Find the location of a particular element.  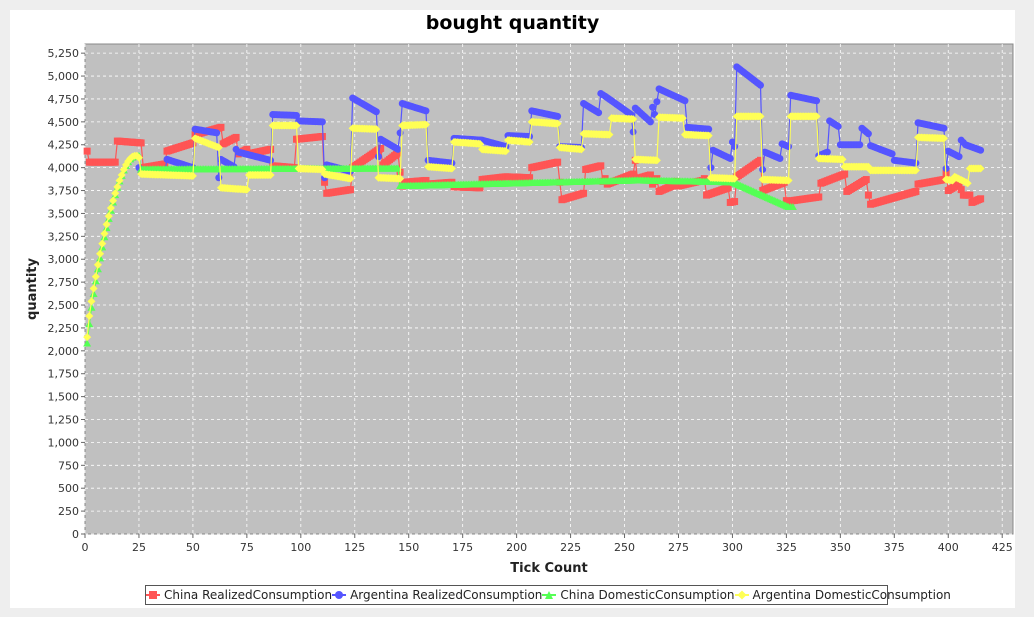

legend-item: Argentina RealizedConsumption is located at coordinates (437, 595).